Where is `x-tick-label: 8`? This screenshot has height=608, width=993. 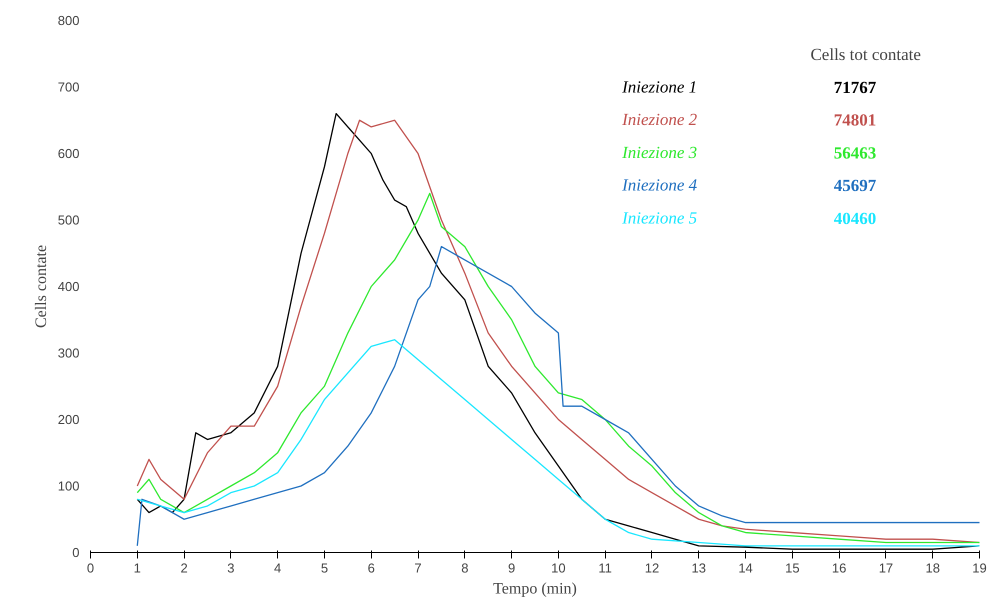
x-tick-label: 8 is located at coordinates (464, 568).